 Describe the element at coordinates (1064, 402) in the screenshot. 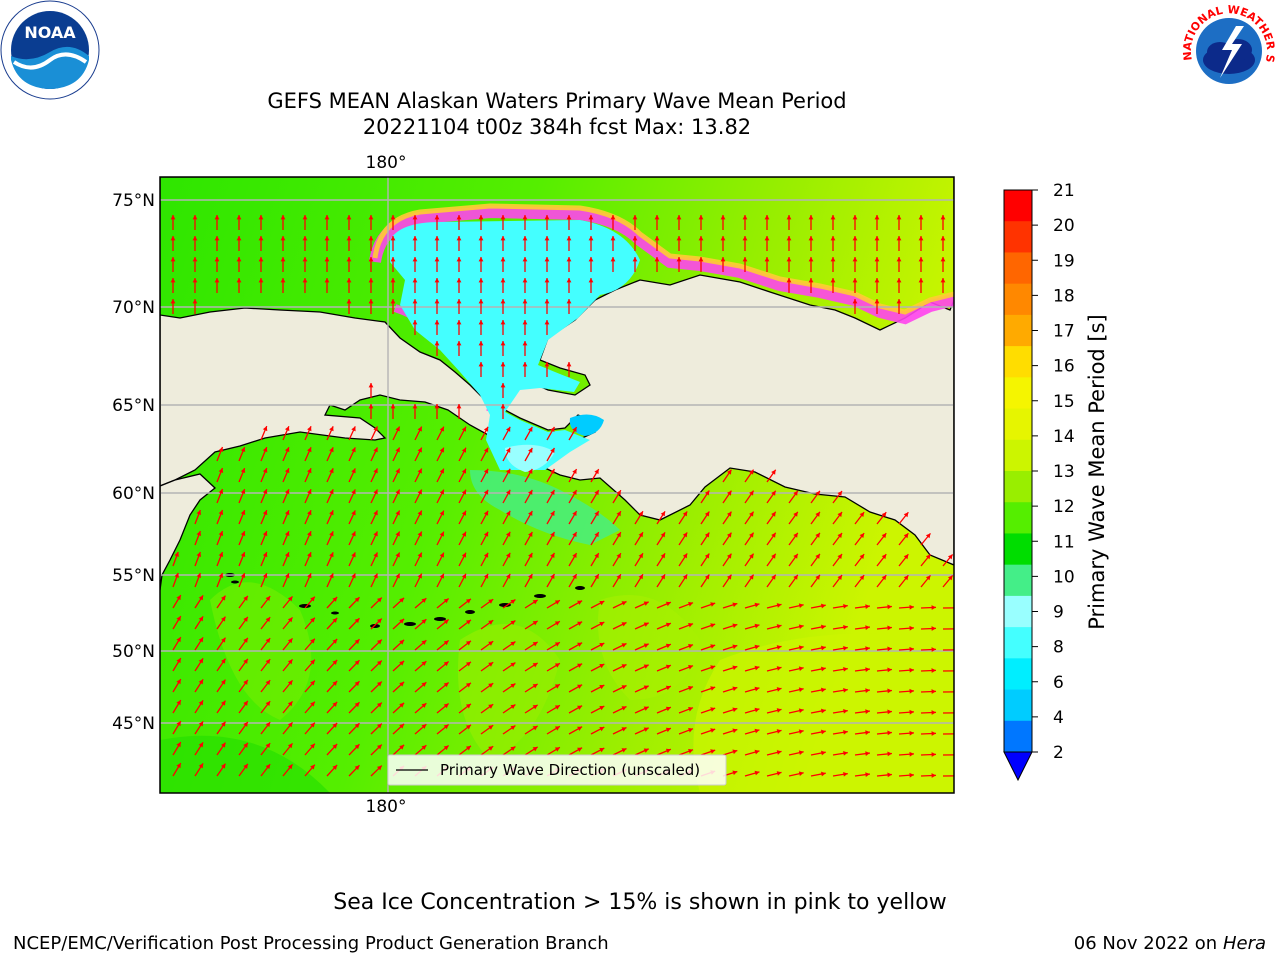

I see `colorbar-tick-label: 15` at that location.